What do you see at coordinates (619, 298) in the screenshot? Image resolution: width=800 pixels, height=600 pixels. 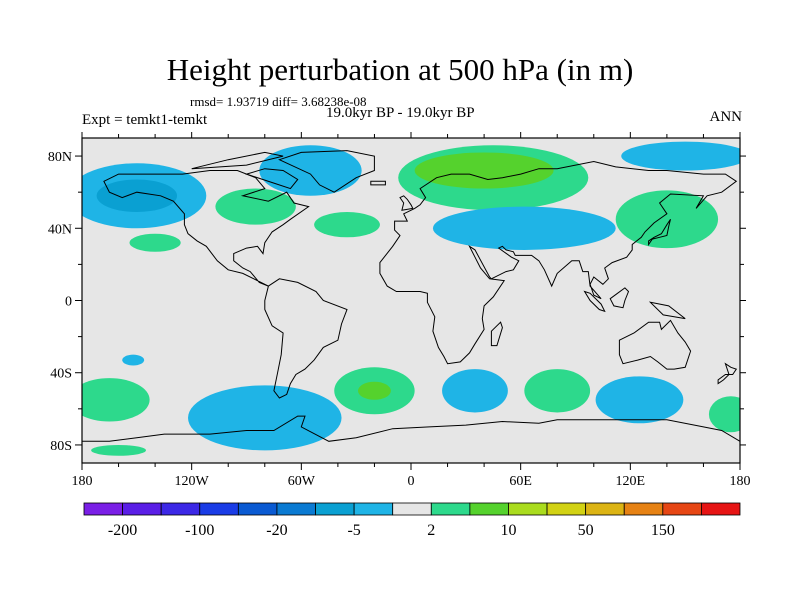 I see `coastline-borneo` at bounding box center [619, 298].